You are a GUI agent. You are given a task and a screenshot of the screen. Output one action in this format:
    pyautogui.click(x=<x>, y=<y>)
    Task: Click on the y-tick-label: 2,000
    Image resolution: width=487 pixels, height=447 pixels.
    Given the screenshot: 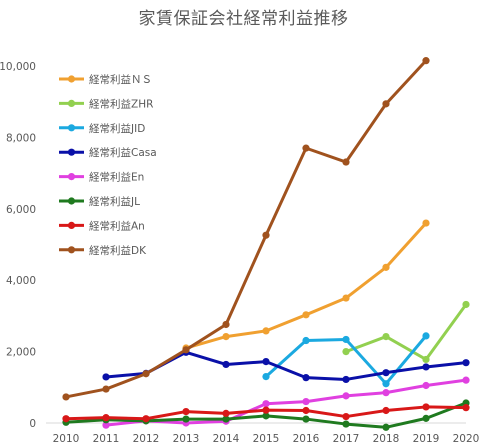 What is the action you would take?
    pyautogui.click(x=21, y=353)
    